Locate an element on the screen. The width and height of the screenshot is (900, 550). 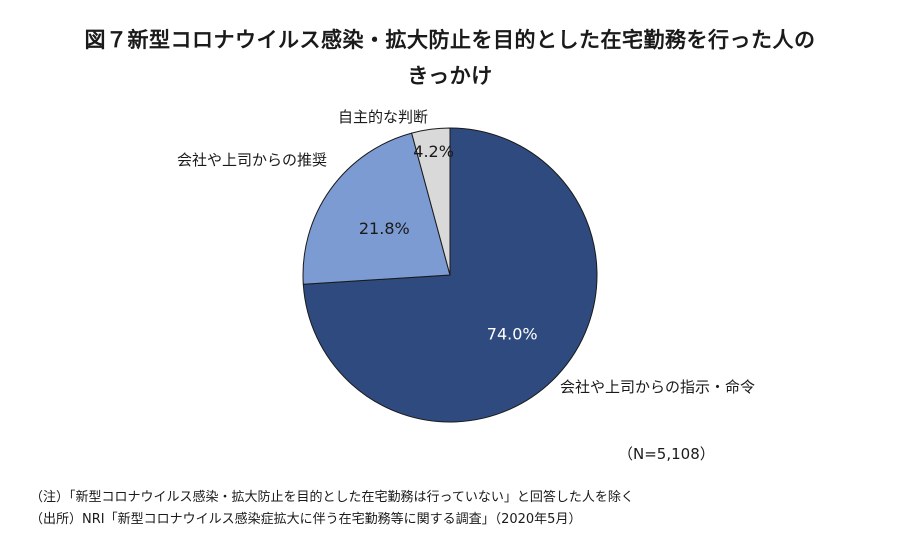
pie-category-label-0: 会社や上司からの指示・命令 is located at coordinates (657, 387).